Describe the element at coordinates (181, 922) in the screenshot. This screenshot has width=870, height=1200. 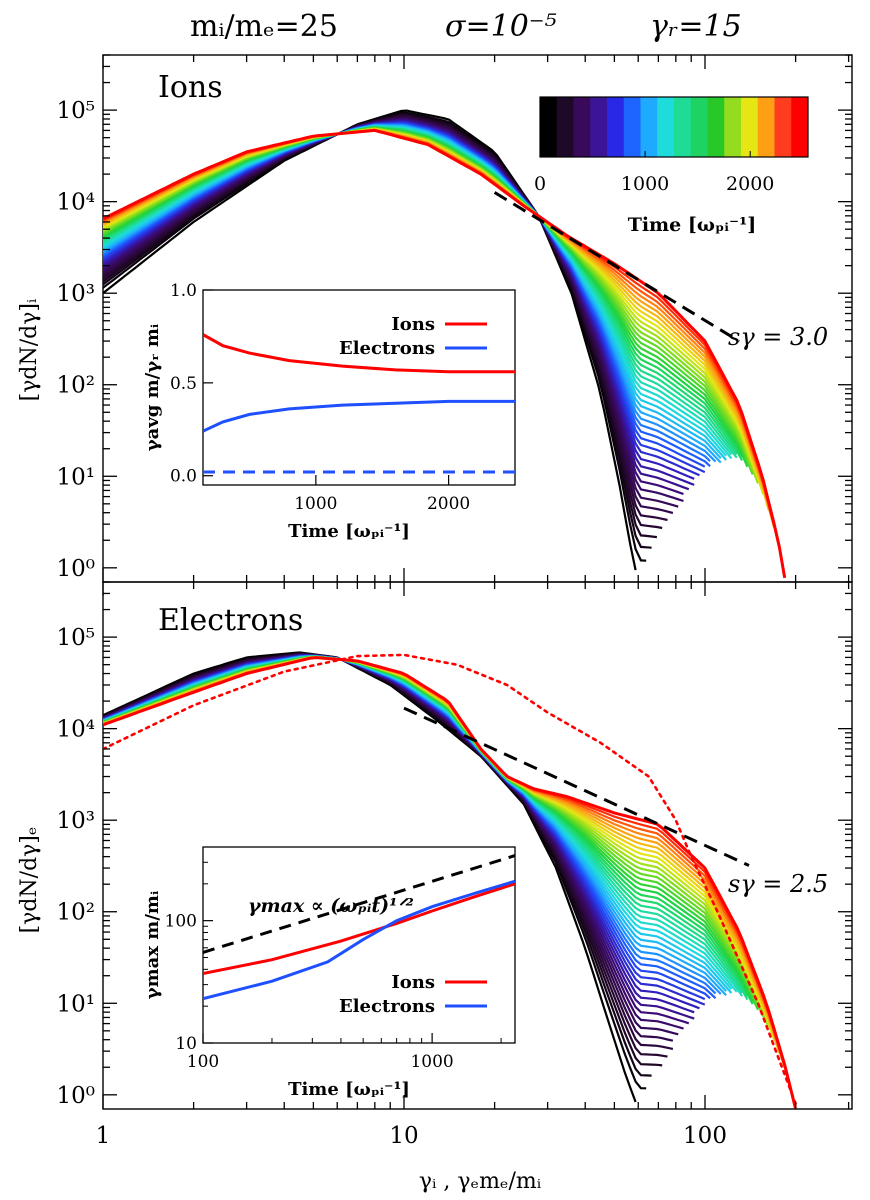
I see `inset-y-tick-label: 100` at that location.